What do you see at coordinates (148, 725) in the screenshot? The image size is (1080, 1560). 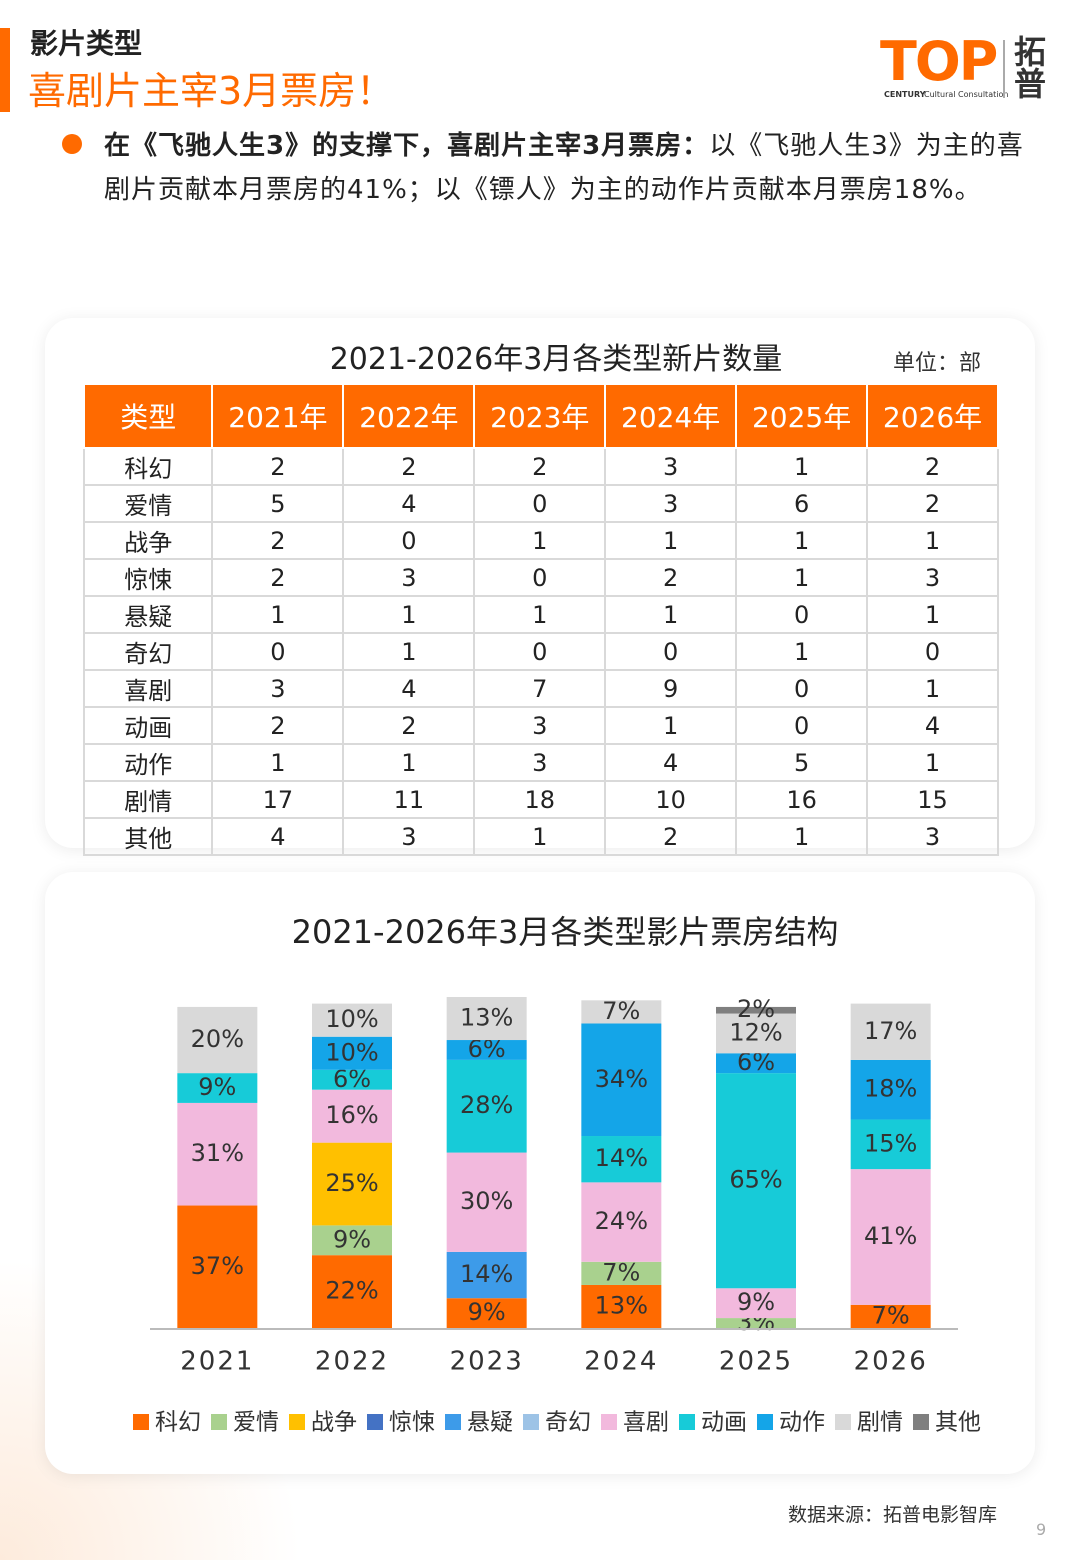 I see `table-cell: 动画` at bounding box center [148, 725].